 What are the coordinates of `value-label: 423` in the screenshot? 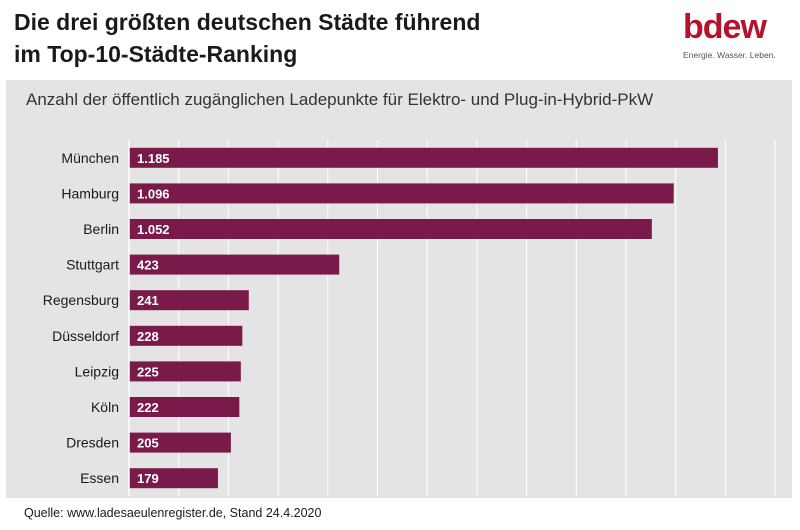 It's located at (148, 265).